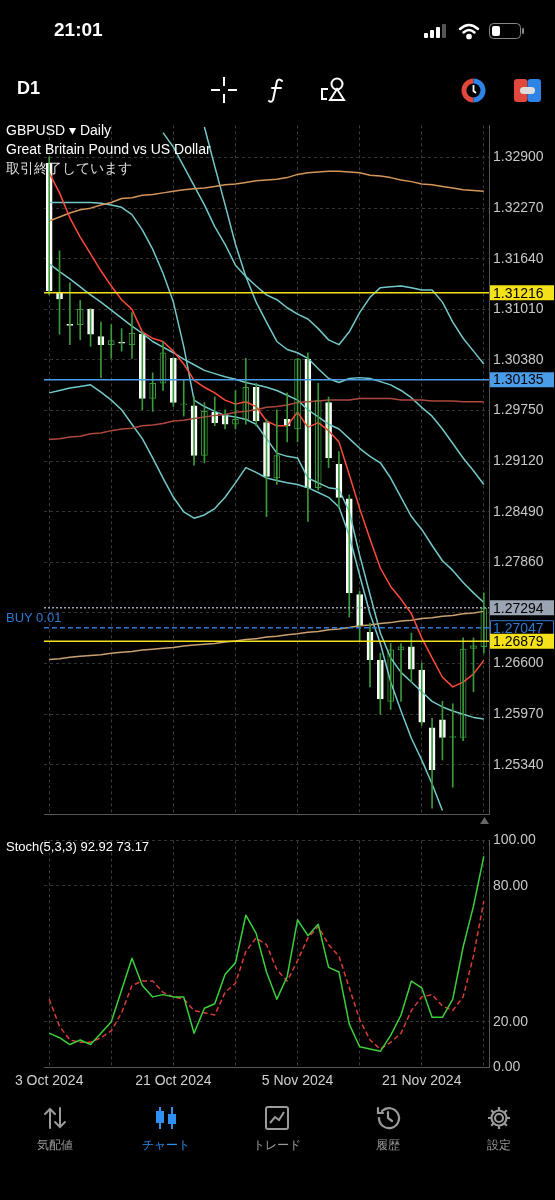  I want to click on y-tick-label: 1.28490, so click(518, 510).